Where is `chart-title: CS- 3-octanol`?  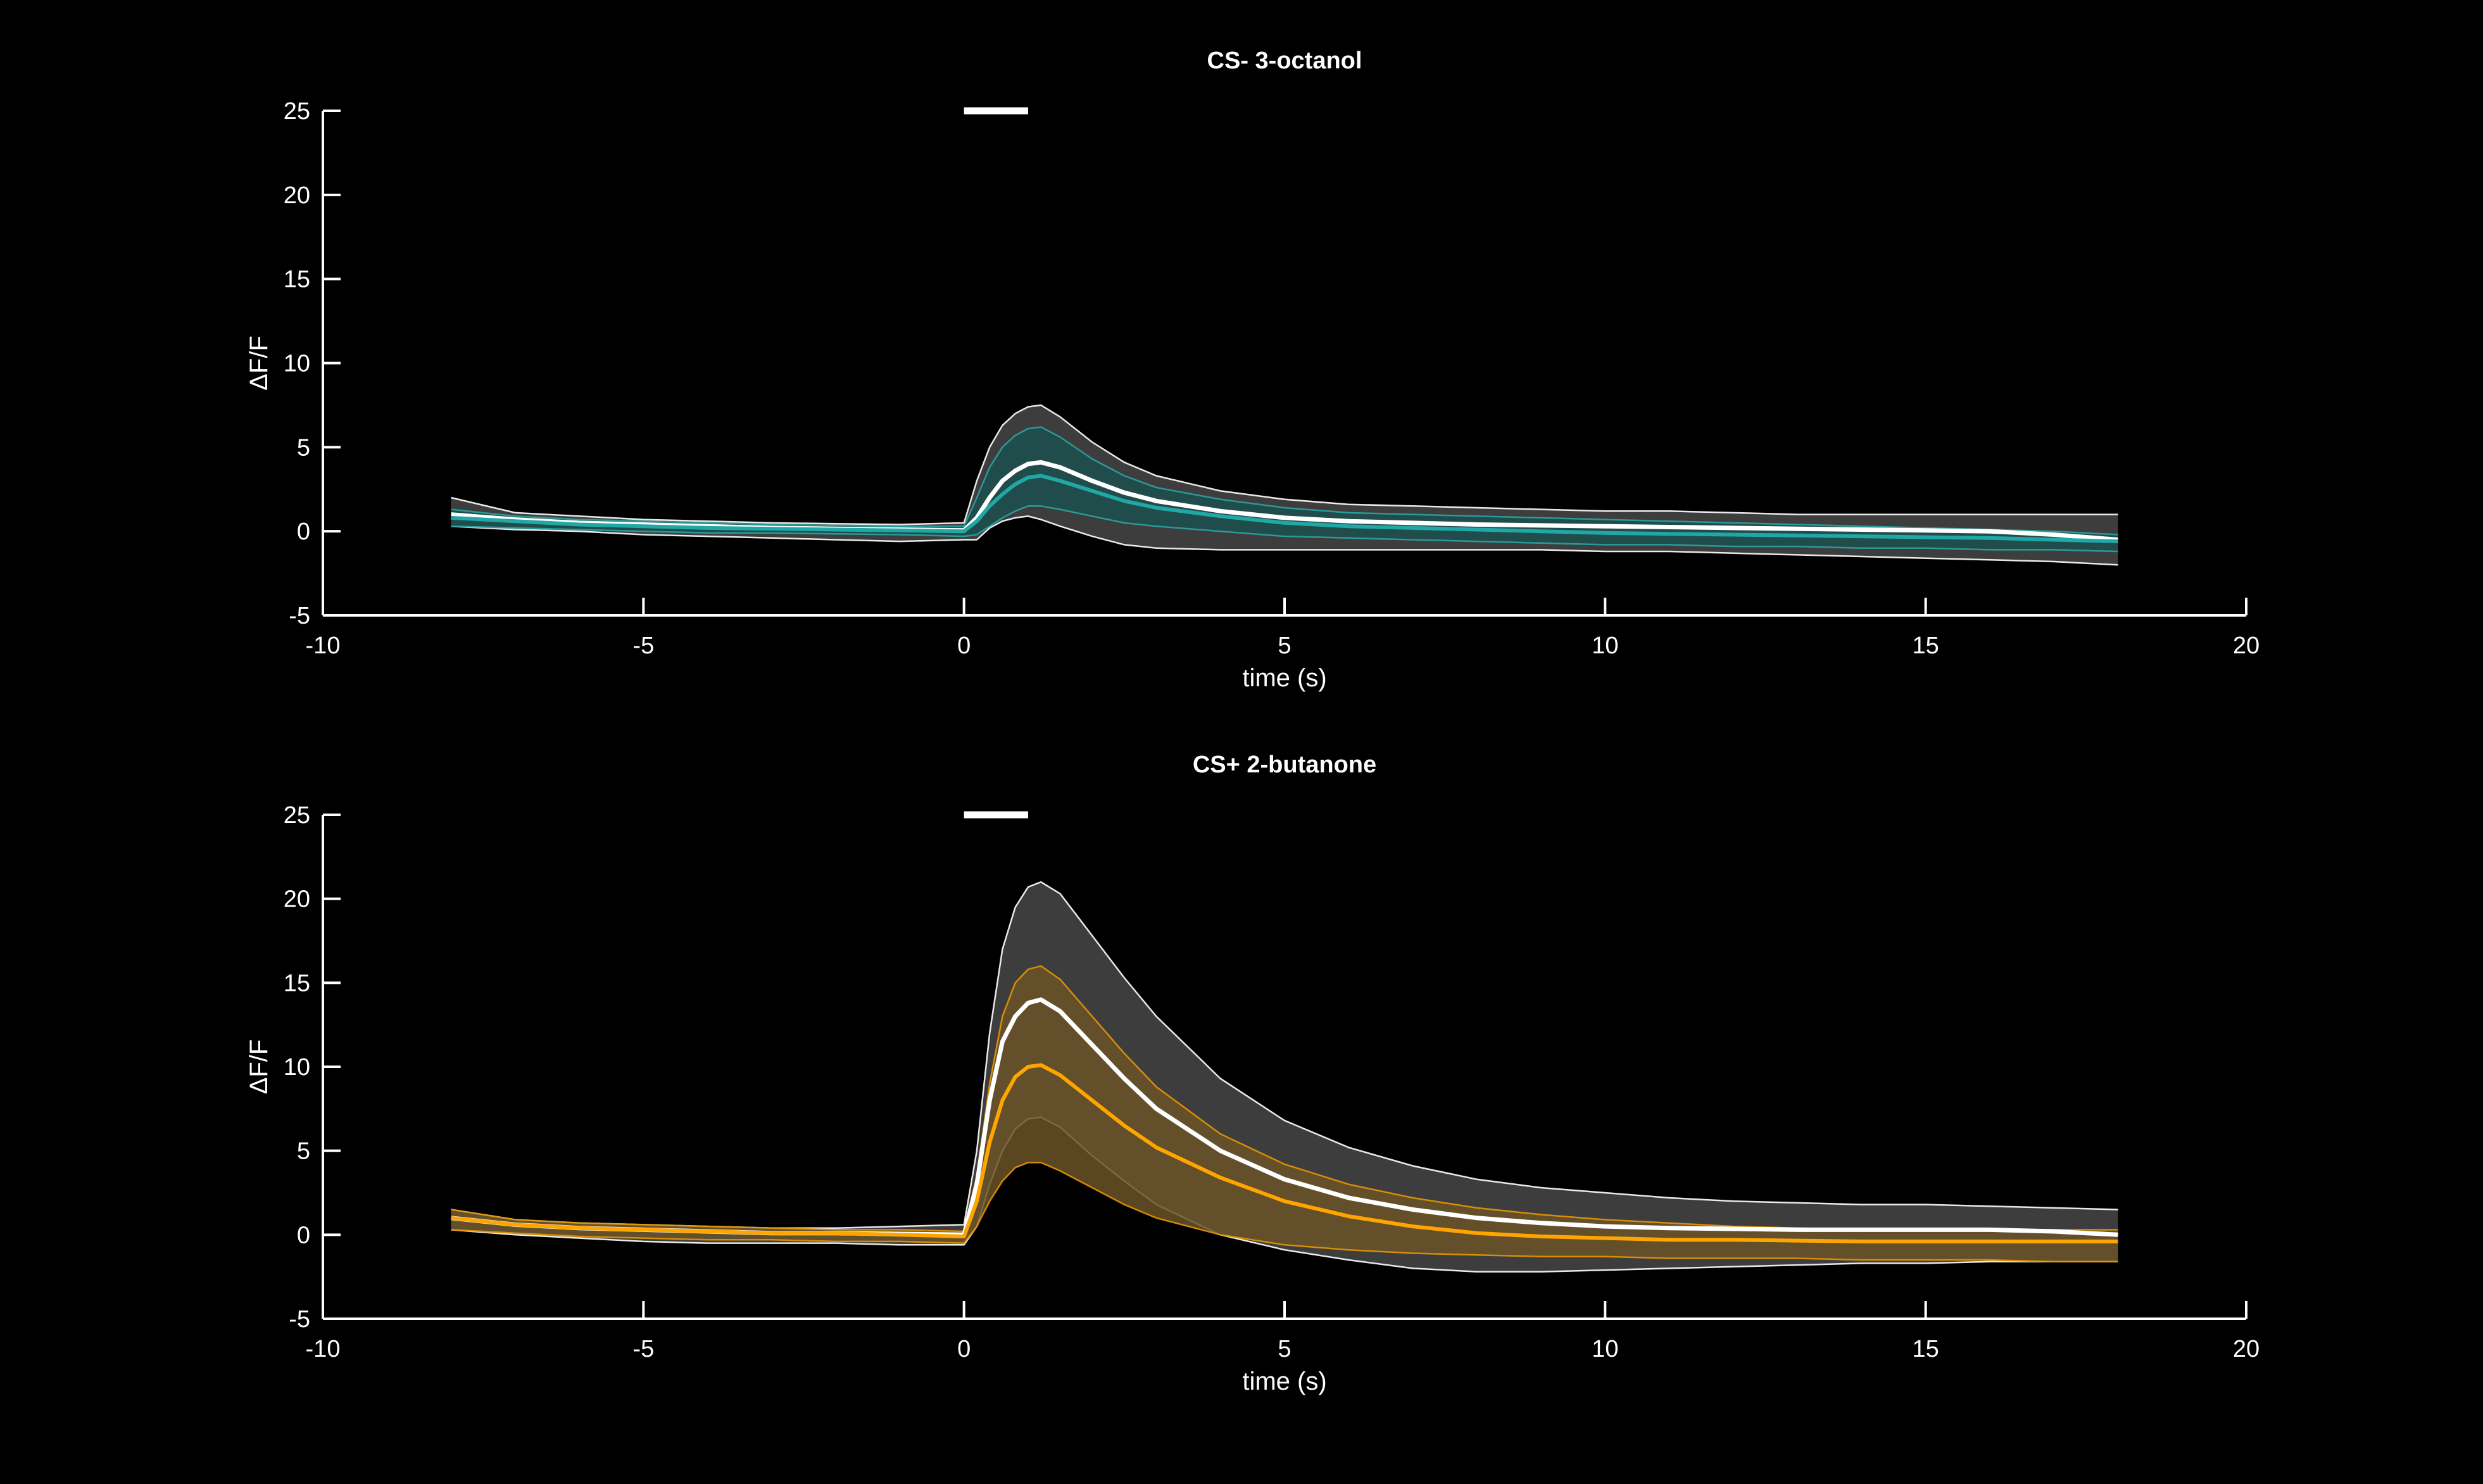
chart-title: CS- 3-octanol is located at coordinates (1284, 60).